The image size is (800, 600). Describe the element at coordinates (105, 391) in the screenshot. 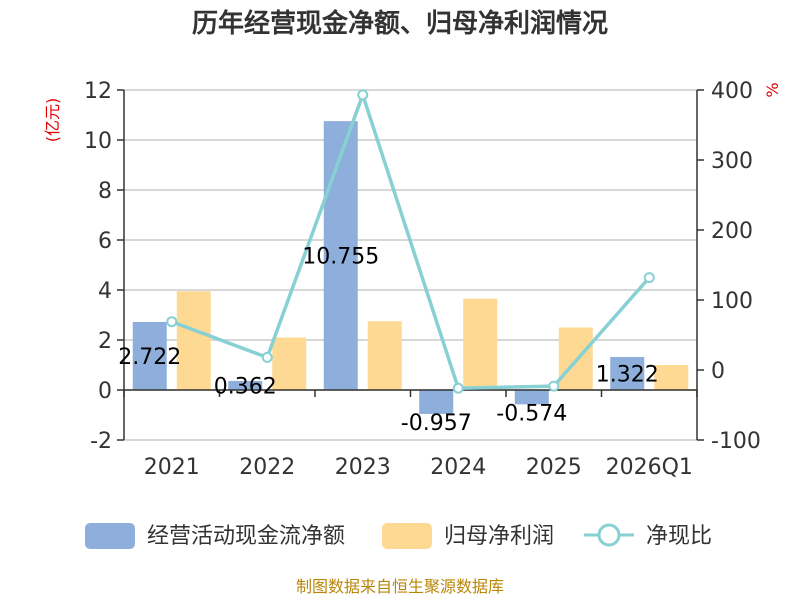

I see `left-axis-tick-label: 0` at that location.